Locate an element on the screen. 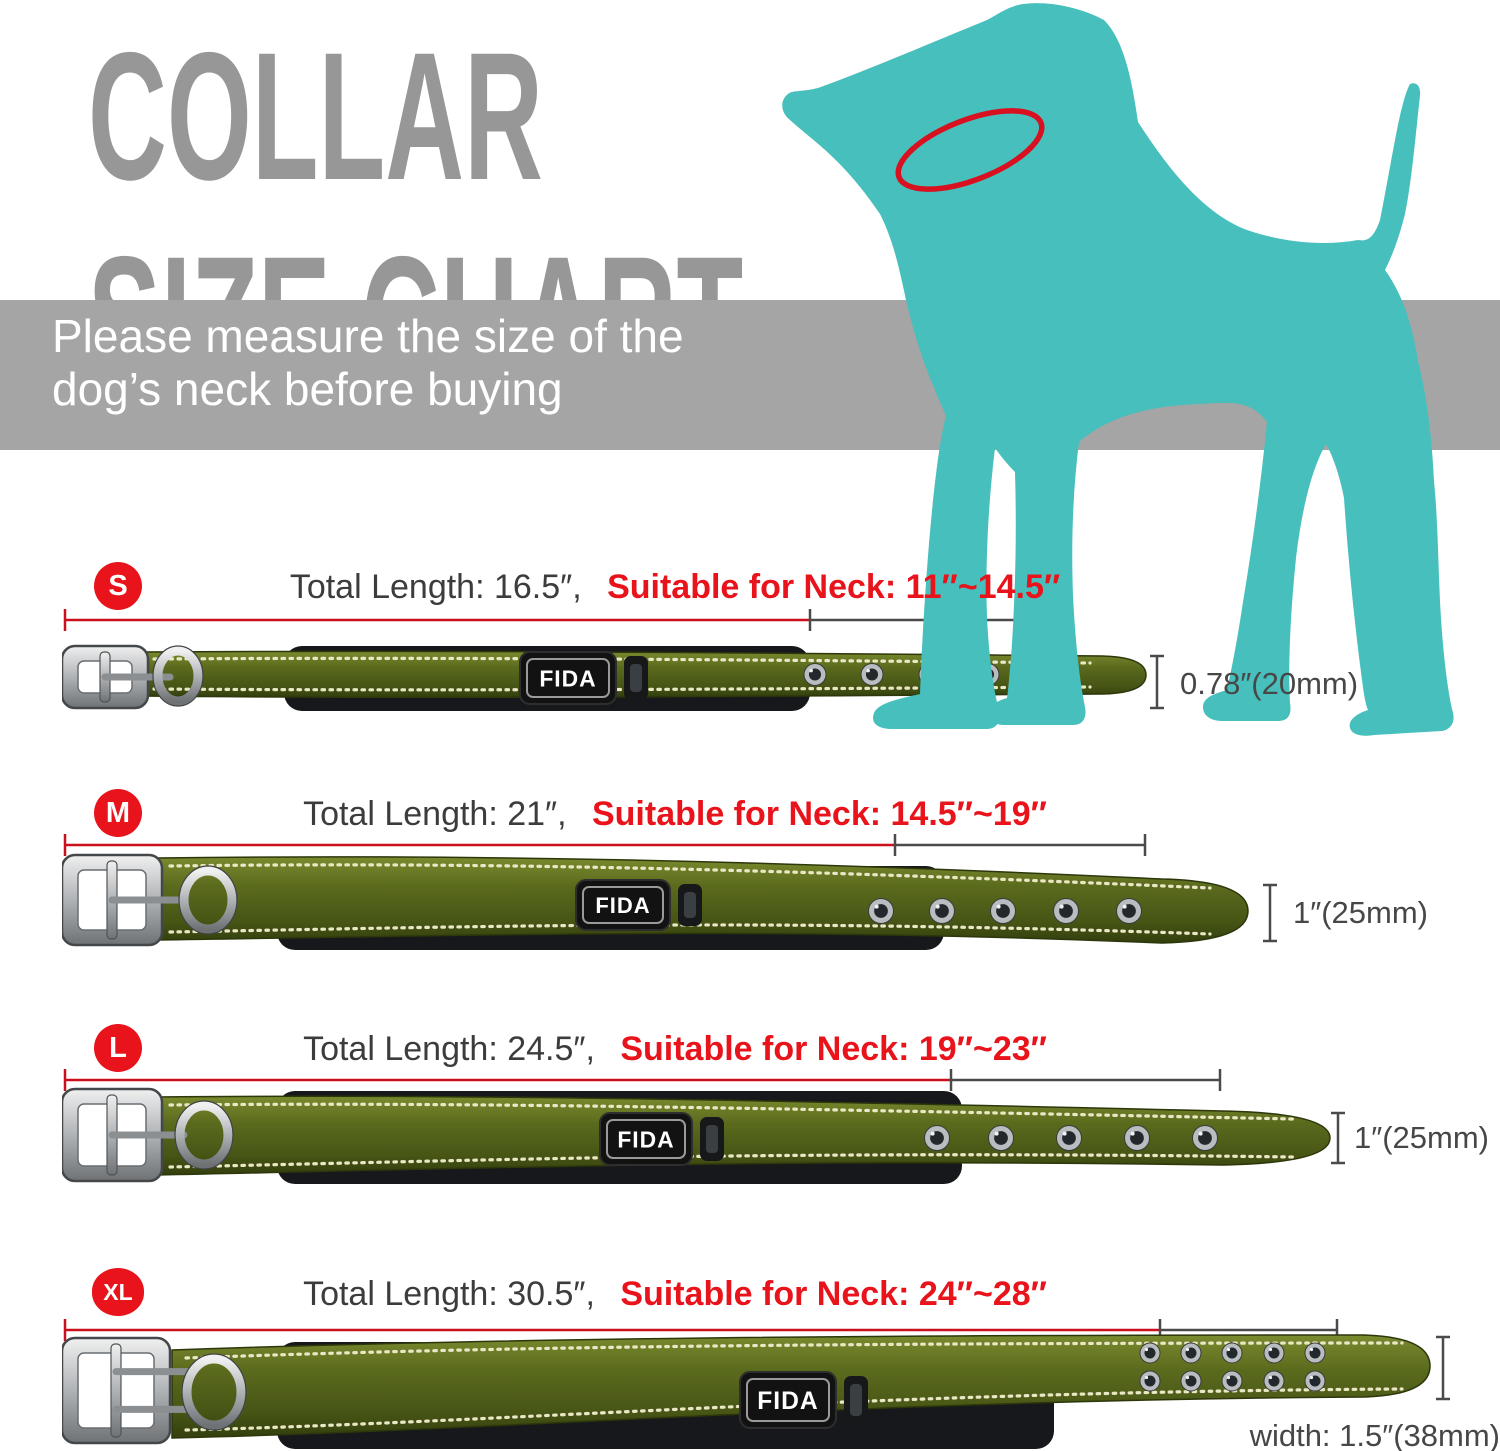  collar-strap is located at coordinates (702, 900).